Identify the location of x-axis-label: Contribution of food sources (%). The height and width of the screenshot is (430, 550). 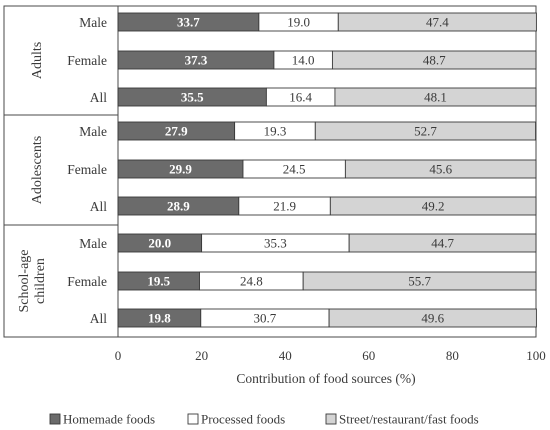
(325, 378).